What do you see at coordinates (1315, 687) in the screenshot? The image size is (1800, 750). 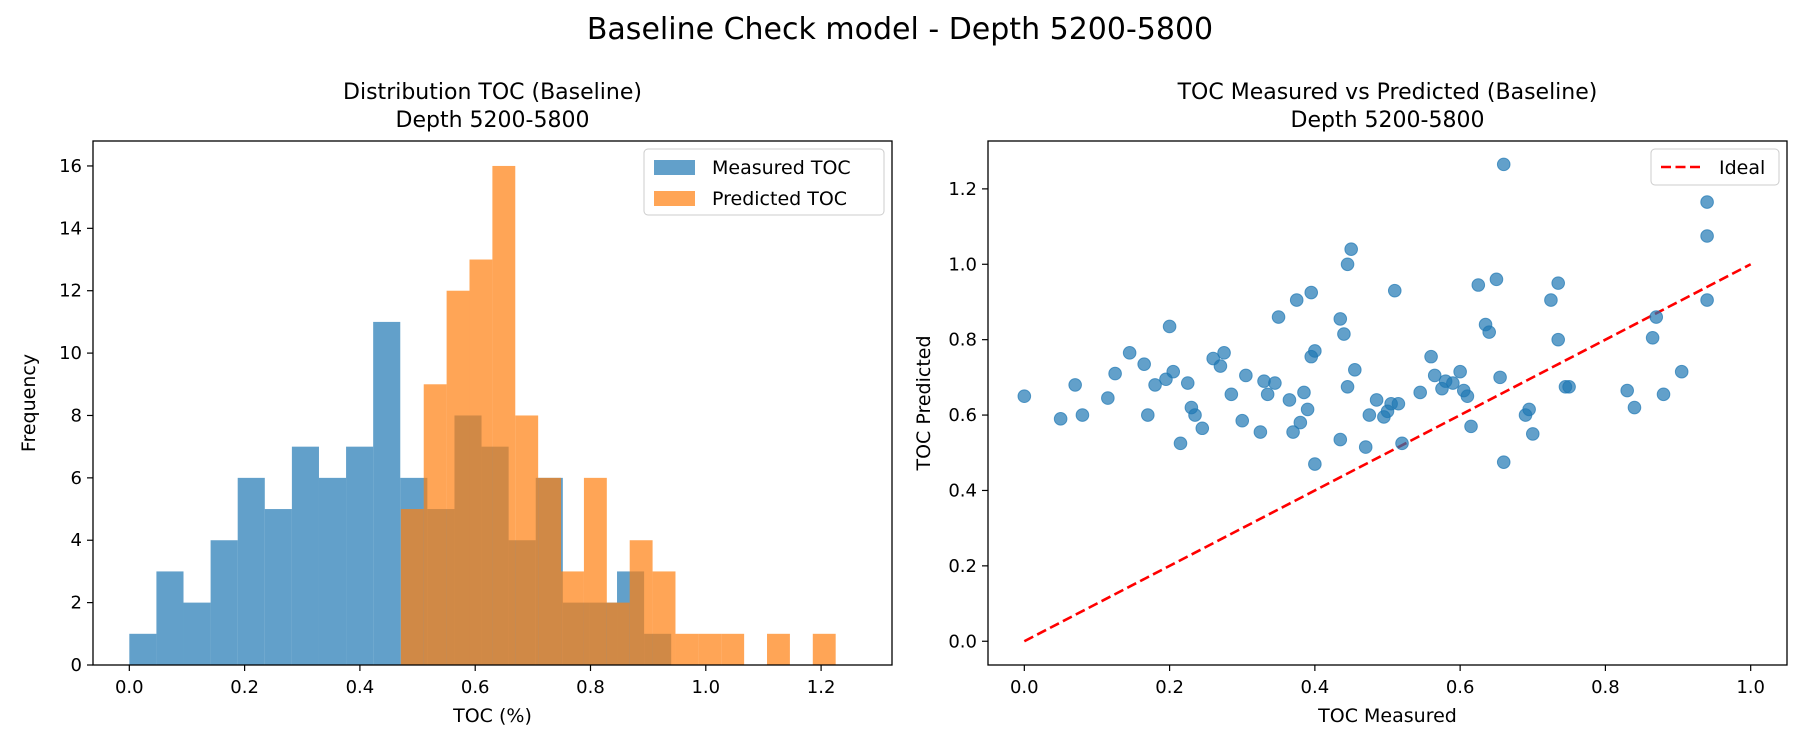 I see `x-tick-label: 0.4` at bounding box center [1315, 687].